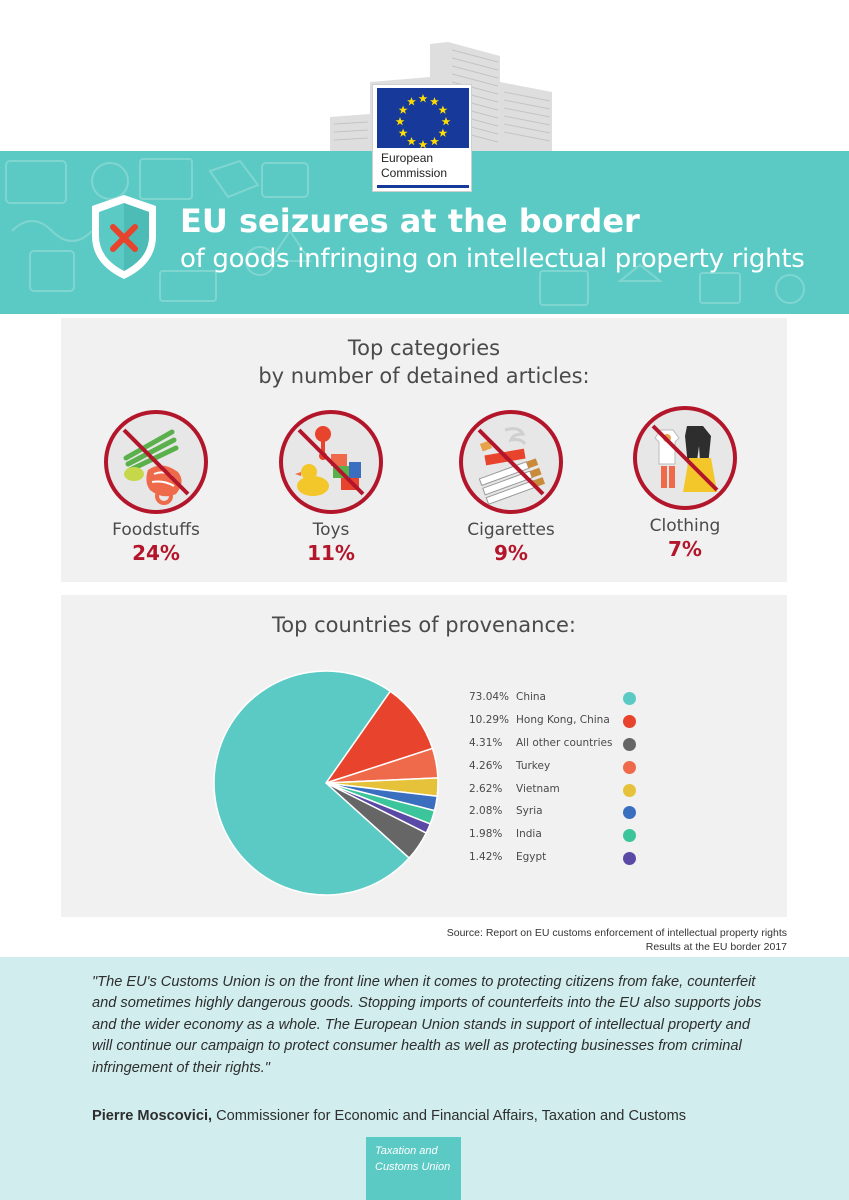 This screenshot has height=1200, width=849. I want to click on foodstuffs-icon, so click(156, 462).